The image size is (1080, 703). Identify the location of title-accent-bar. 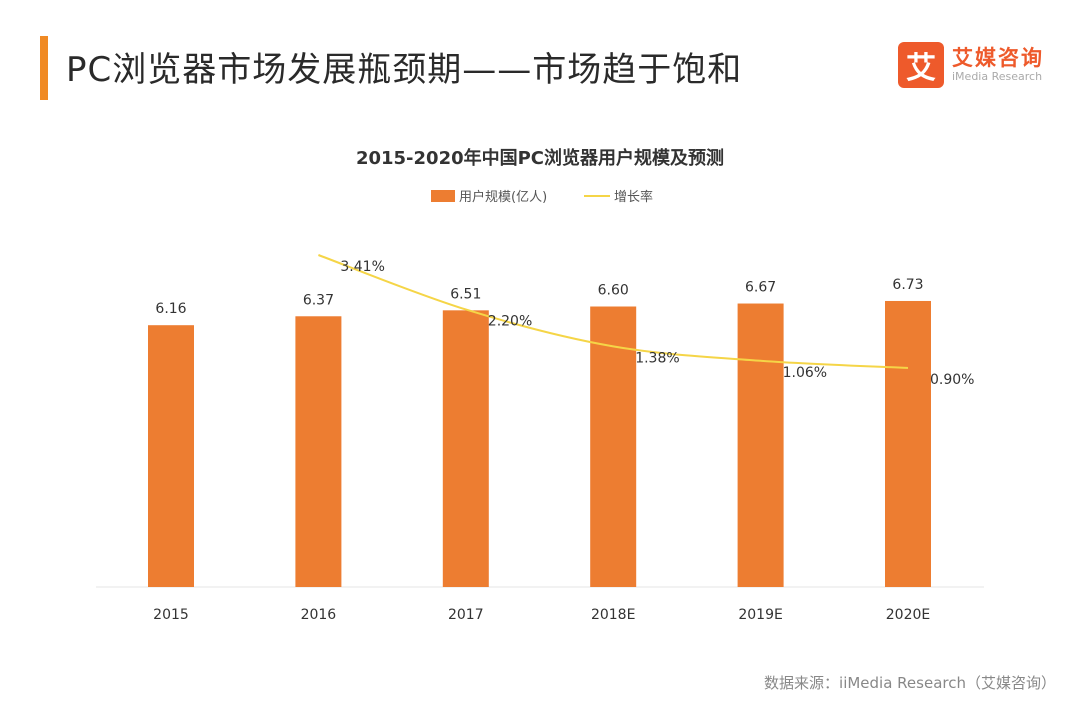
(44, 68).